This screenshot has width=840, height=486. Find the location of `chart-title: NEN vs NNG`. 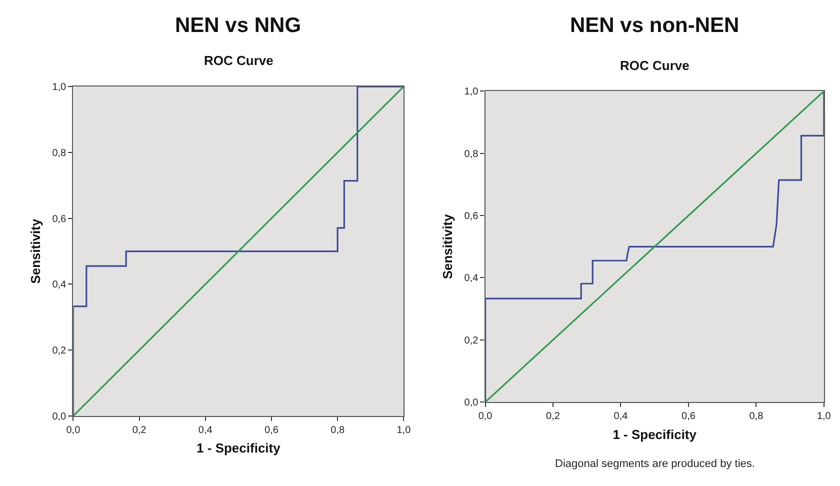

chart-title: NEN vs NNG is located at coordinates (238, 25).